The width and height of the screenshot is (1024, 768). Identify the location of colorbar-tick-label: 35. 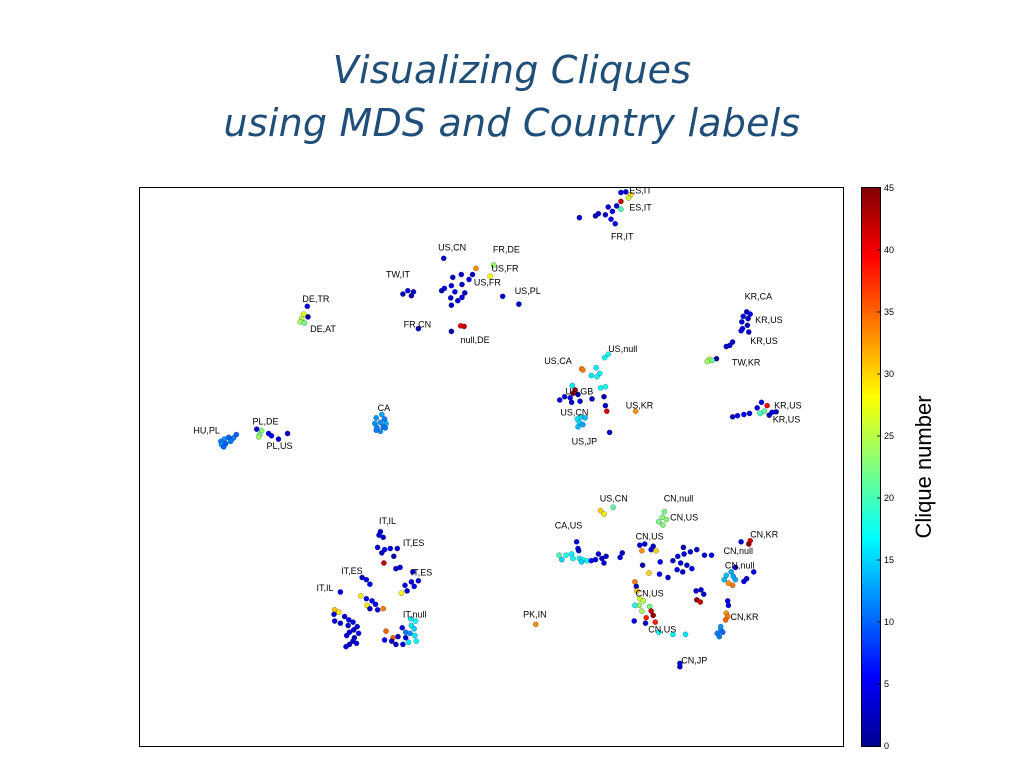
(889, 312).